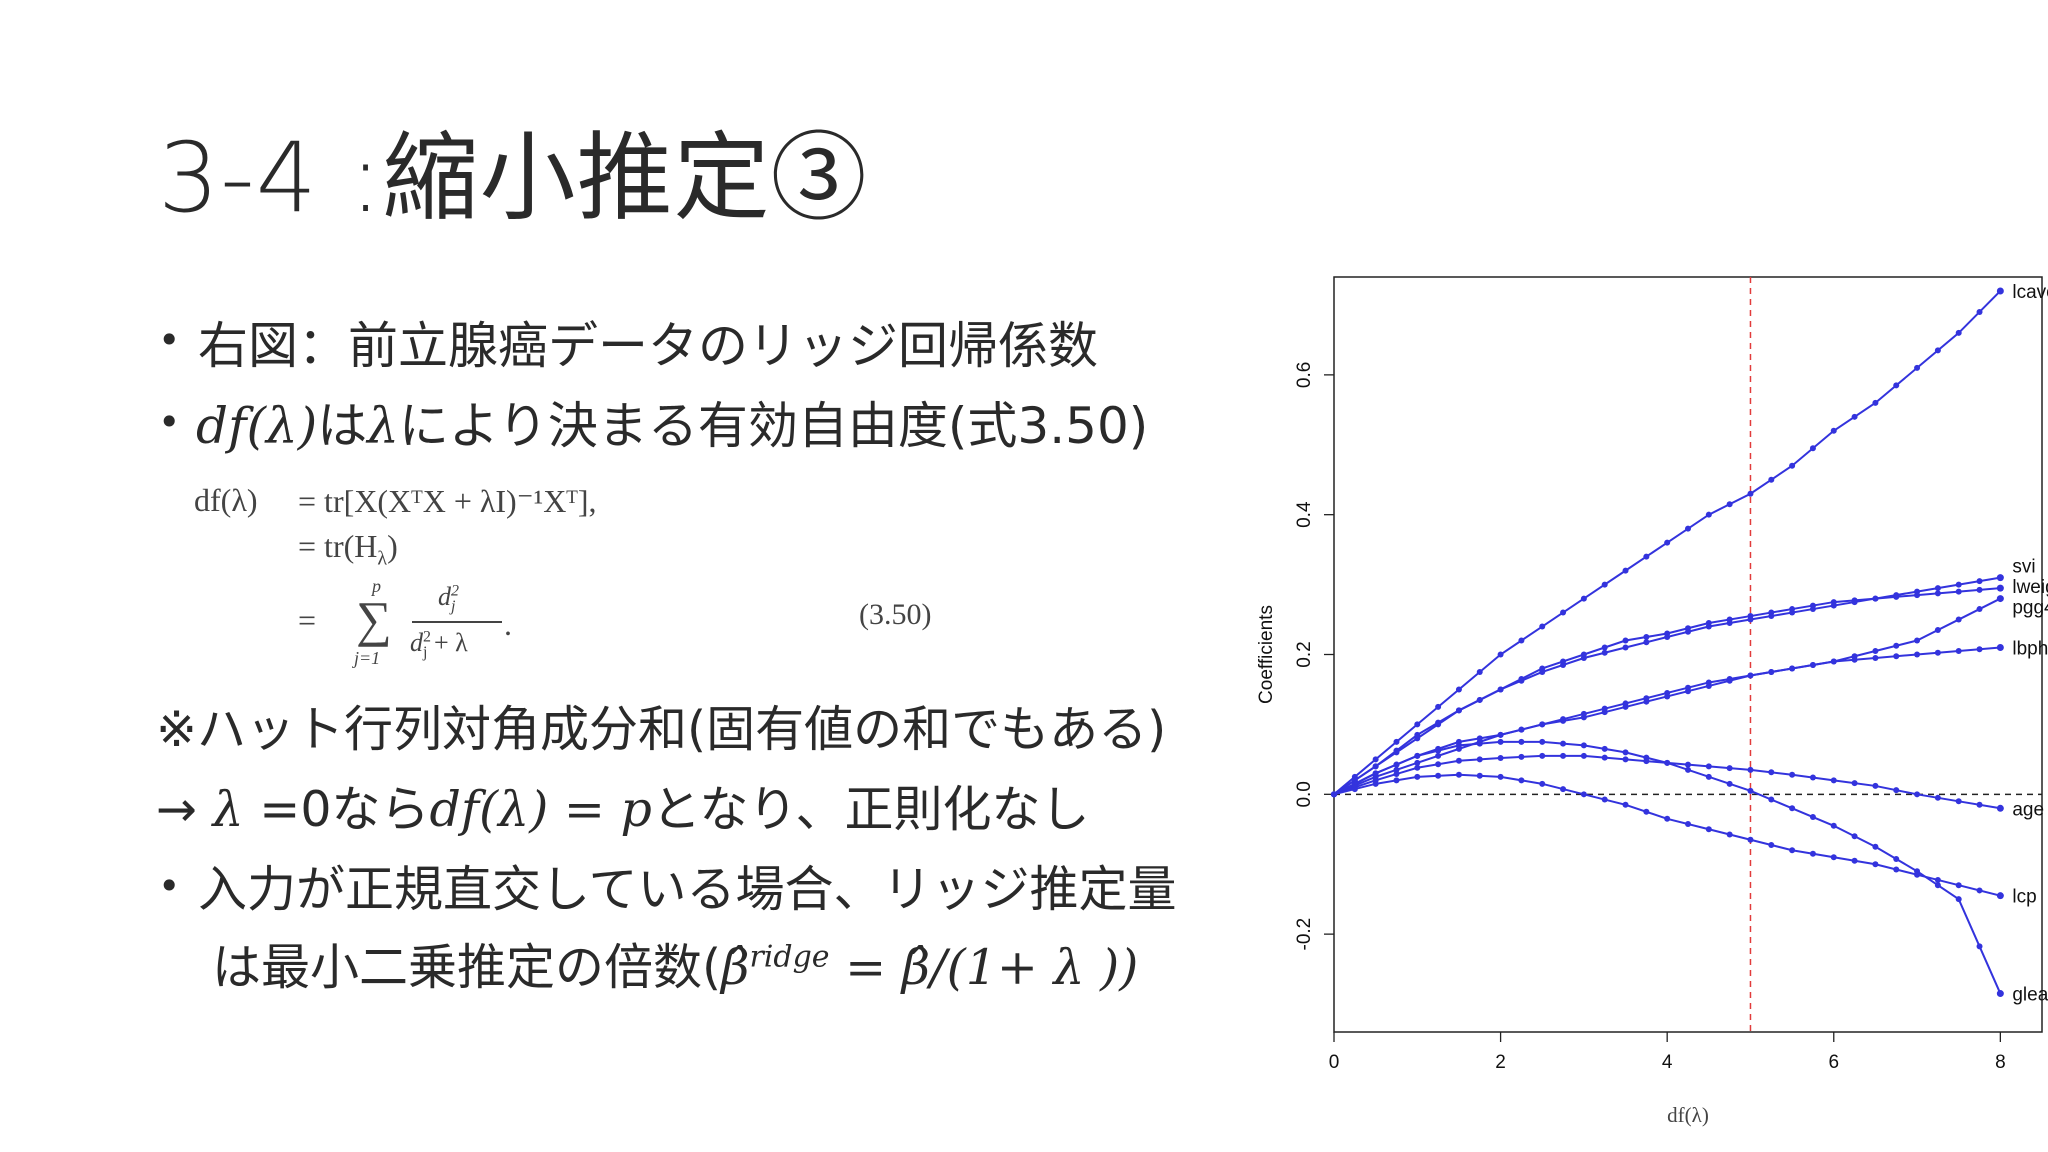  Describe the element at coordinates (425, 653) in the screenshot. I see `equation-den-sub: j` at that location.